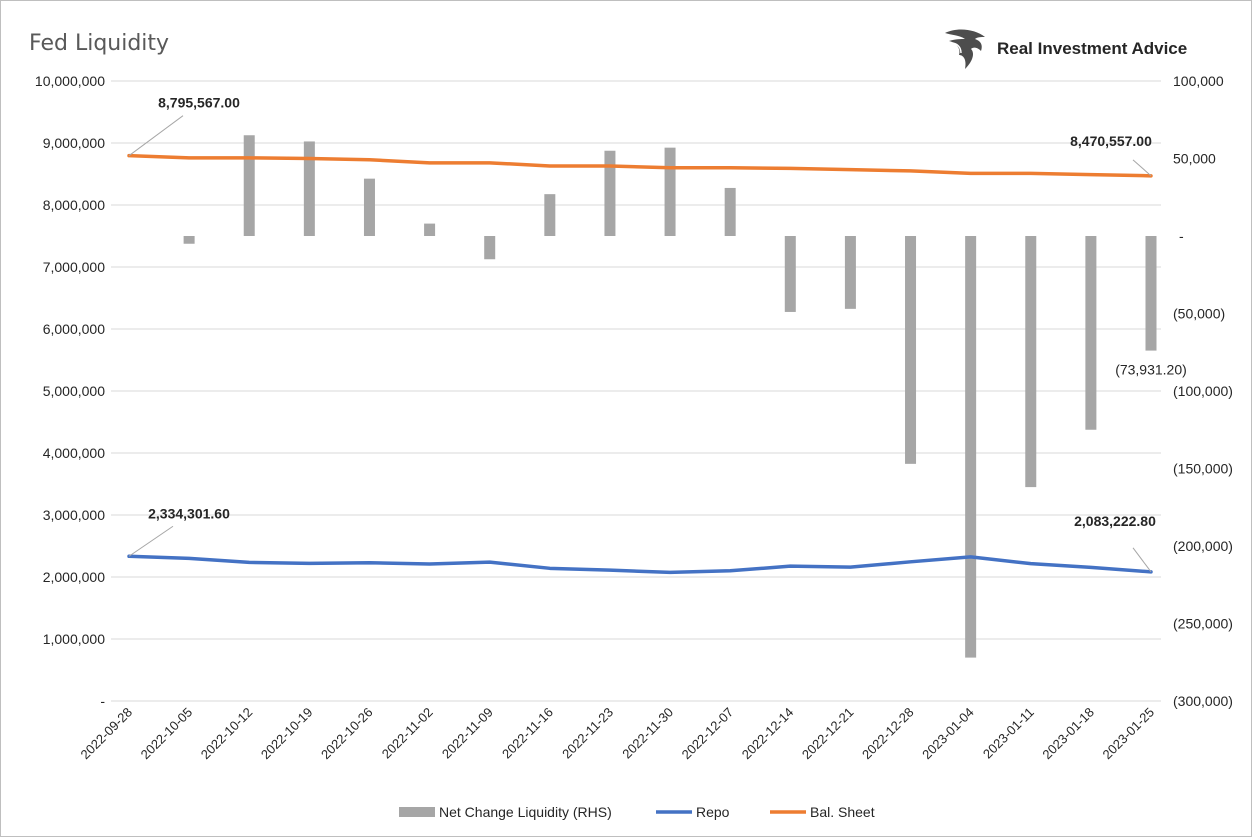 This screenshot has height=837, width=1252. Describe the element at coordinates (347, 734) in the screenshot. I see `x-tick-label: 2022-10-26` at that location.